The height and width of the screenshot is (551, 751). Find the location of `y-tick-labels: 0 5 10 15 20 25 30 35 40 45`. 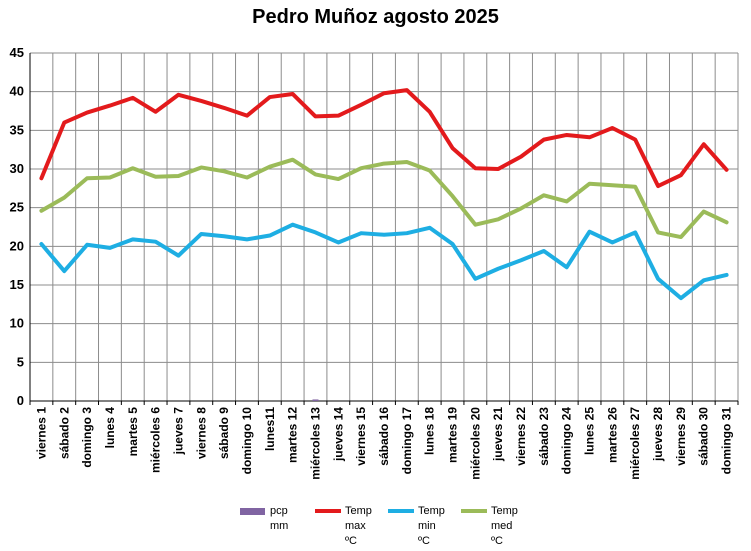

y-tick-labels: 0 5 10 15 20 25 30 35 40 45 is located at coordinates (17, 226).